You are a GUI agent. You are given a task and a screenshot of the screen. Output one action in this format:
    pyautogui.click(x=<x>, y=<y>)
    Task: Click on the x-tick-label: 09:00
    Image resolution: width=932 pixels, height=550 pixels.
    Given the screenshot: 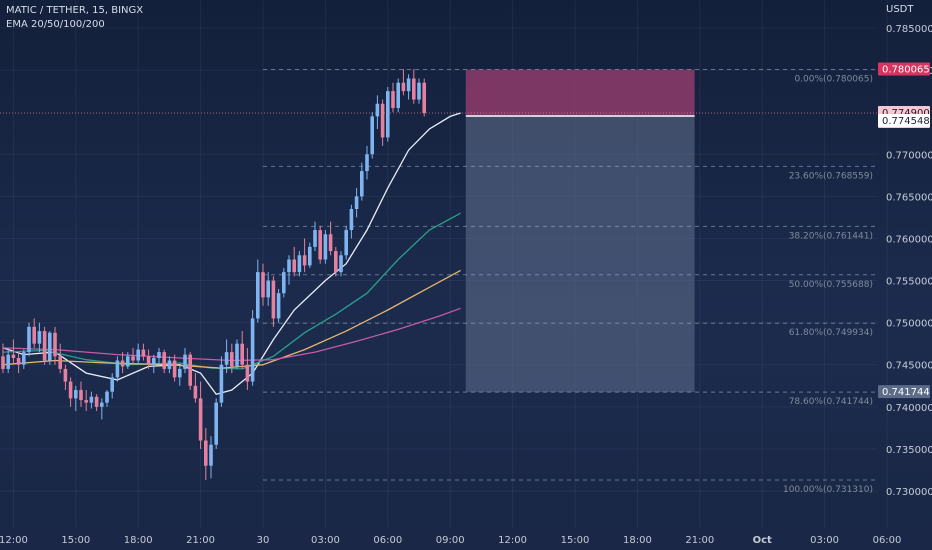 What is the action you would take?
    pyautogui.click(x=450, y=540)
    